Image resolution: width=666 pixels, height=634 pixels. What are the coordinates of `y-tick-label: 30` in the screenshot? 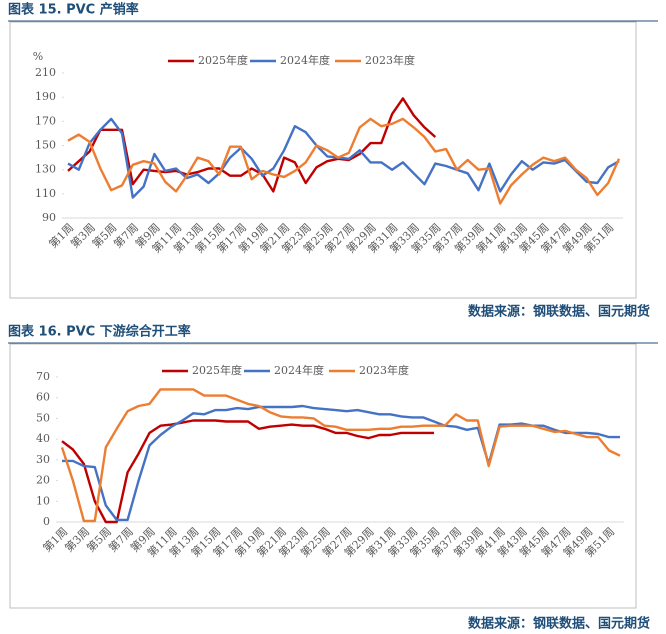 It's located at (43, 459).